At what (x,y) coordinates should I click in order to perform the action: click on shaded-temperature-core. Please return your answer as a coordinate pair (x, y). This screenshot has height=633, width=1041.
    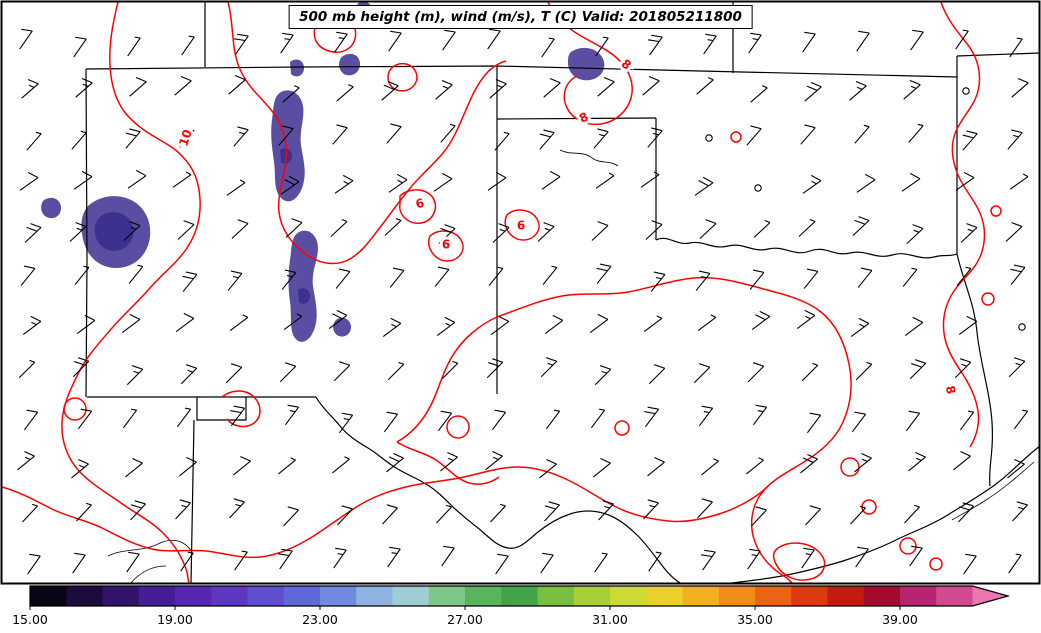
    Looking at the image, I should click on (114, 231).